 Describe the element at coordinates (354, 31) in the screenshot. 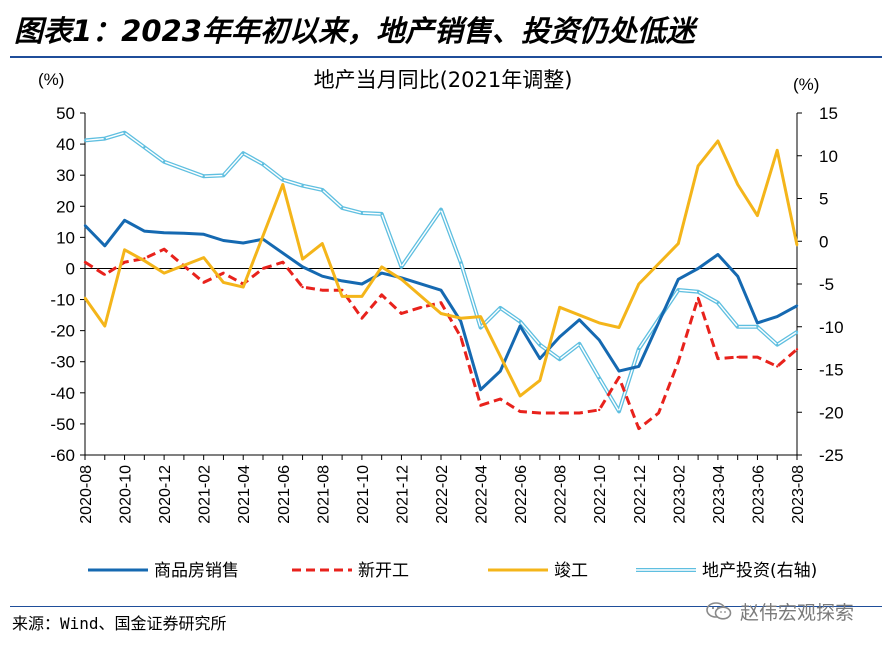

I see `page-title: 图表1：2023年年初以来，地产销售、投资仍处低迷` at that location.